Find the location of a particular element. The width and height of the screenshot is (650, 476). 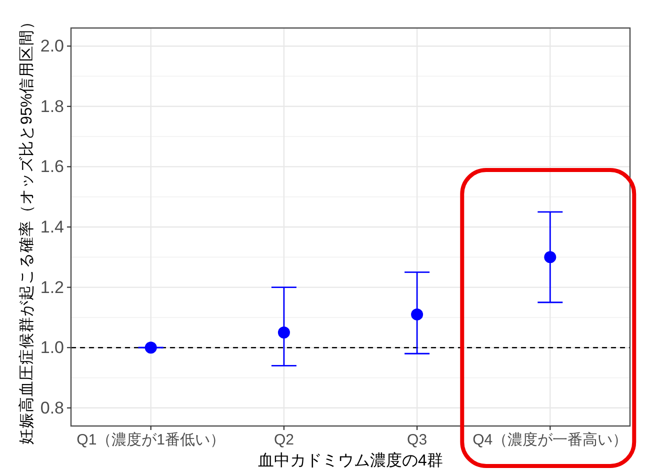

y-tick-label: 2.0 is located at coordinates (52, 46).